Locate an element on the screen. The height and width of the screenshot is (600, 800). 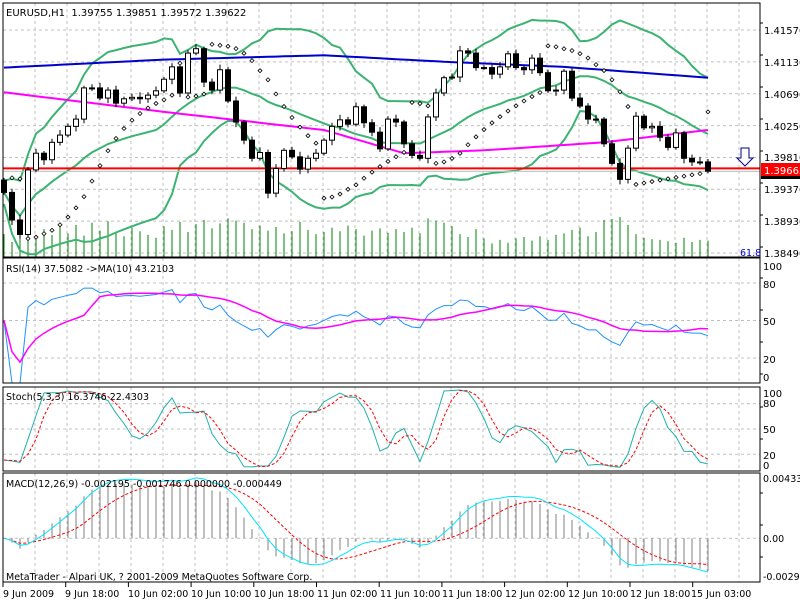
macd-line is located at coordinates (356, 525).